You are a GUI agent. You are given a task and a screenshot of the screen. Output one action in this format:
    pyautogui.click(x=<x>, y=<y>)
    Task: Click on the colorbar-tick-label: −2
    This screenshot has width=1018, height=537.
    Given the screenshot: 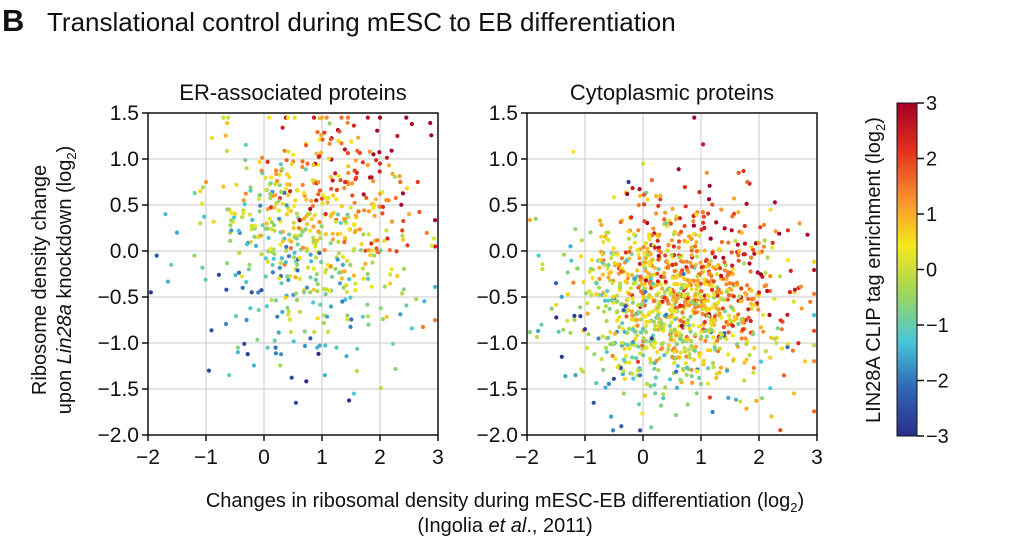 What is the action you would take?
    pyautogui.click(x=937, y=382)
    